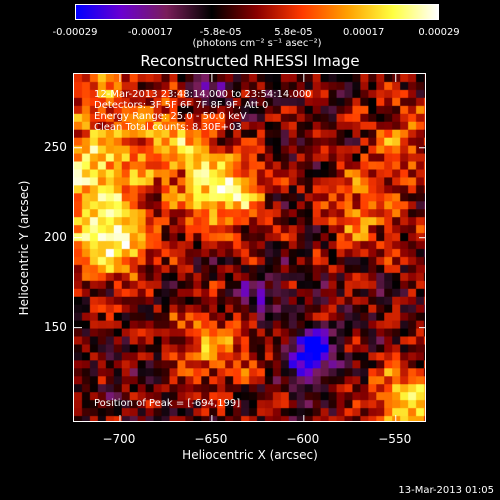 The image size is (500, 500). What do you see at coordinates (395, 439) in the screenshot?
I see `x-tick-label: −550` at bounding box center [395, 439].